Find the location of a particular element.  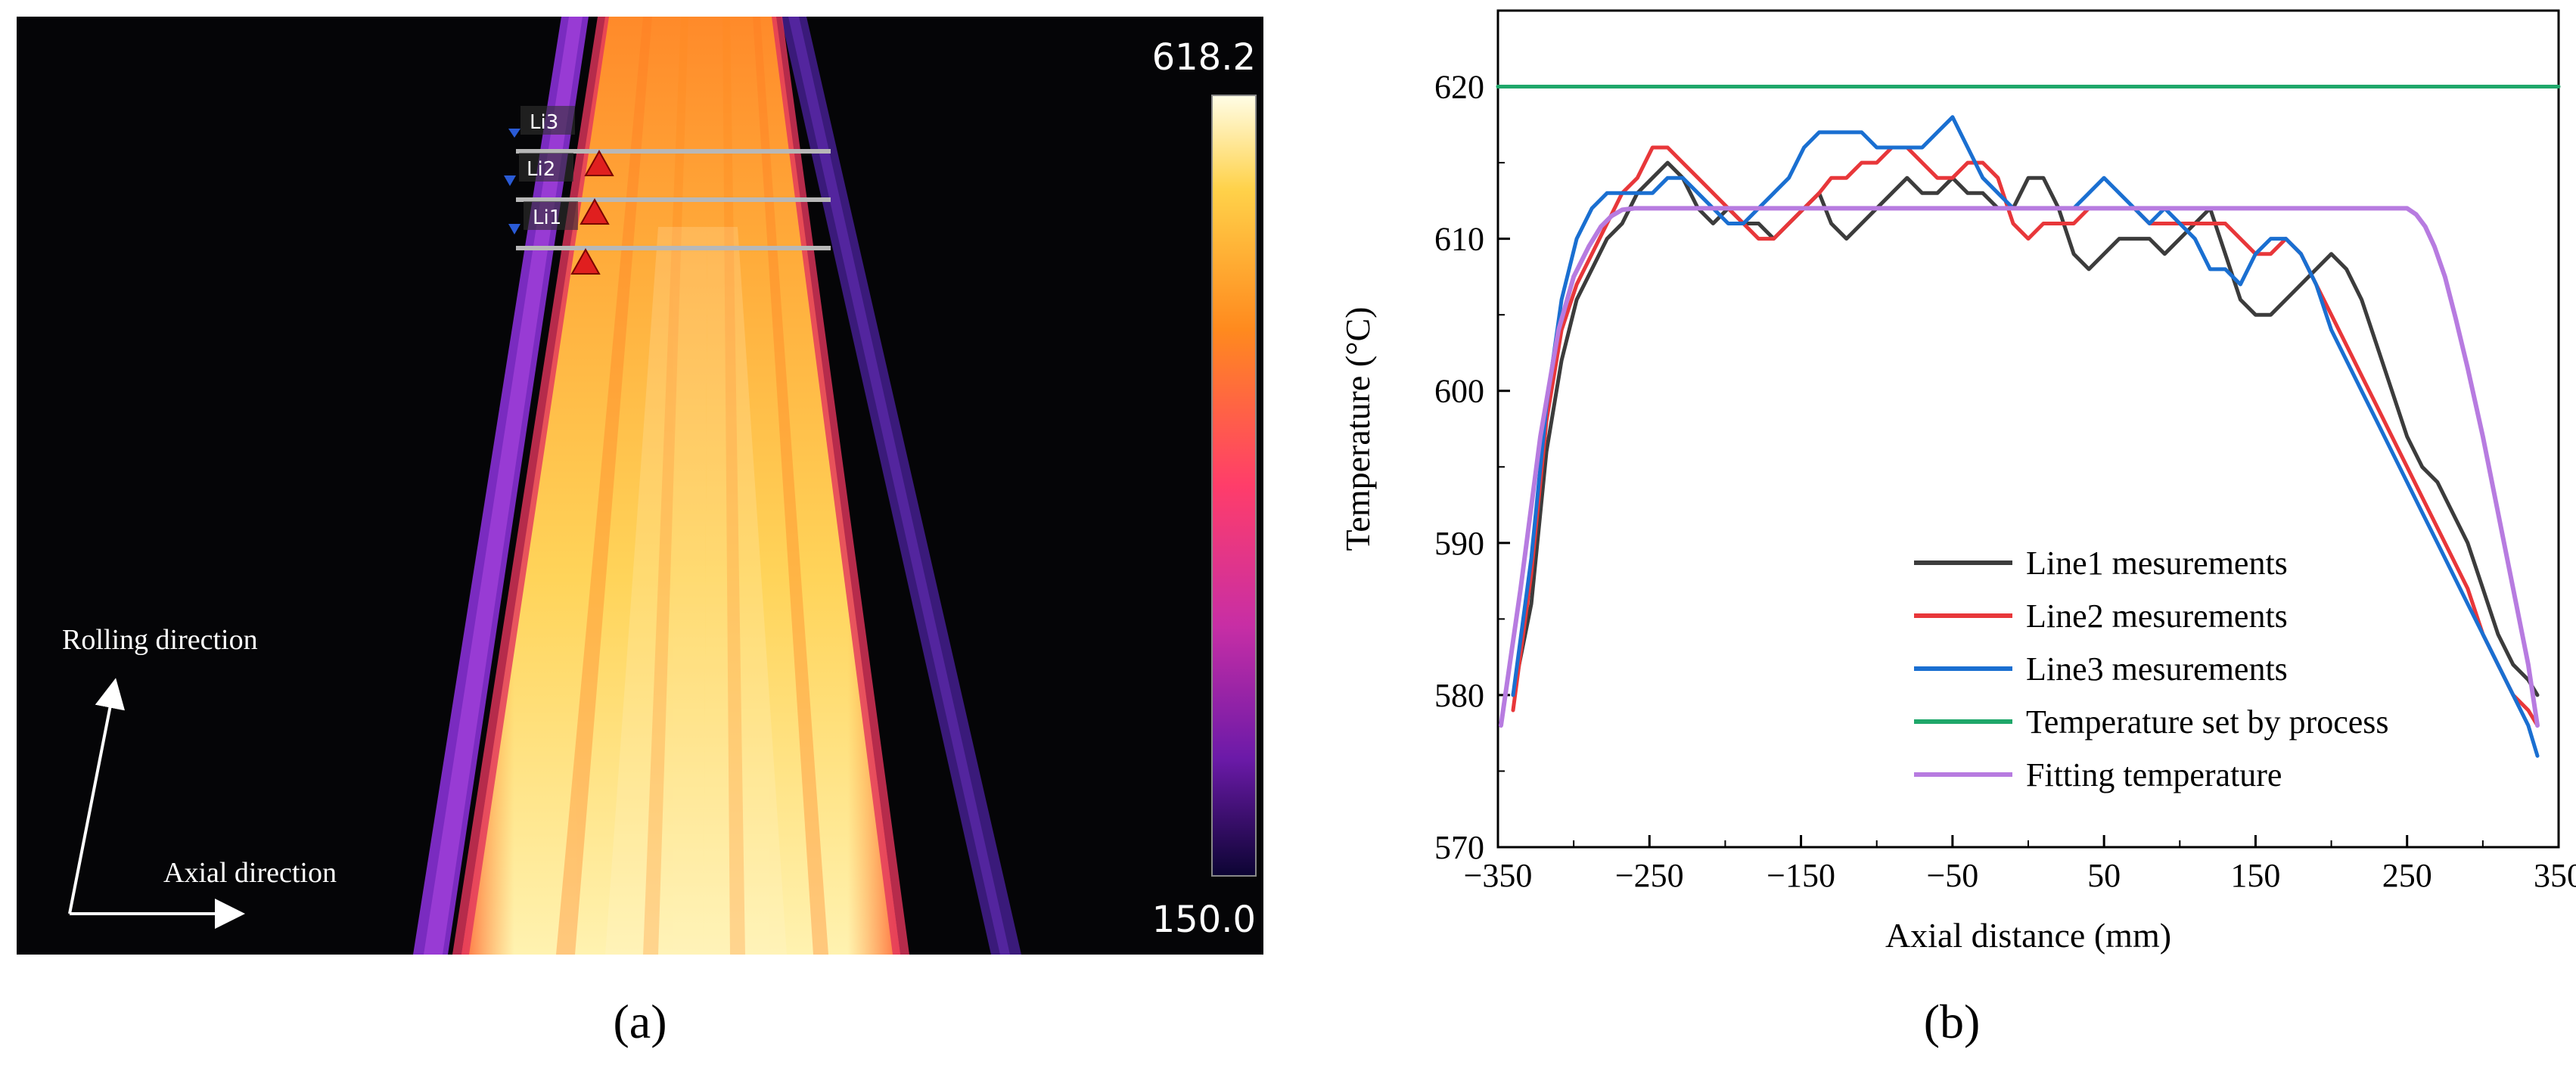

y-tick-label: 570 is located at coordinates (1459, 847).